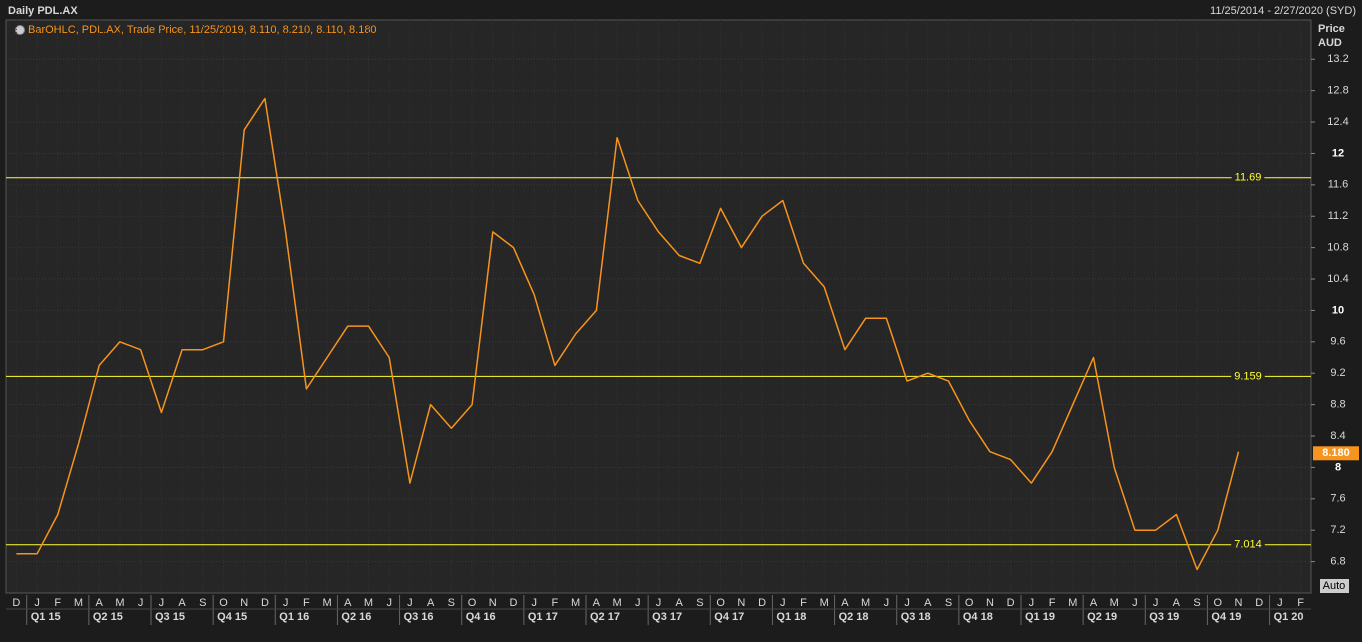 The height and width of the screenshot is (642, 1362). I want to click on quarter-label: Q3 18, so click(916, 617).